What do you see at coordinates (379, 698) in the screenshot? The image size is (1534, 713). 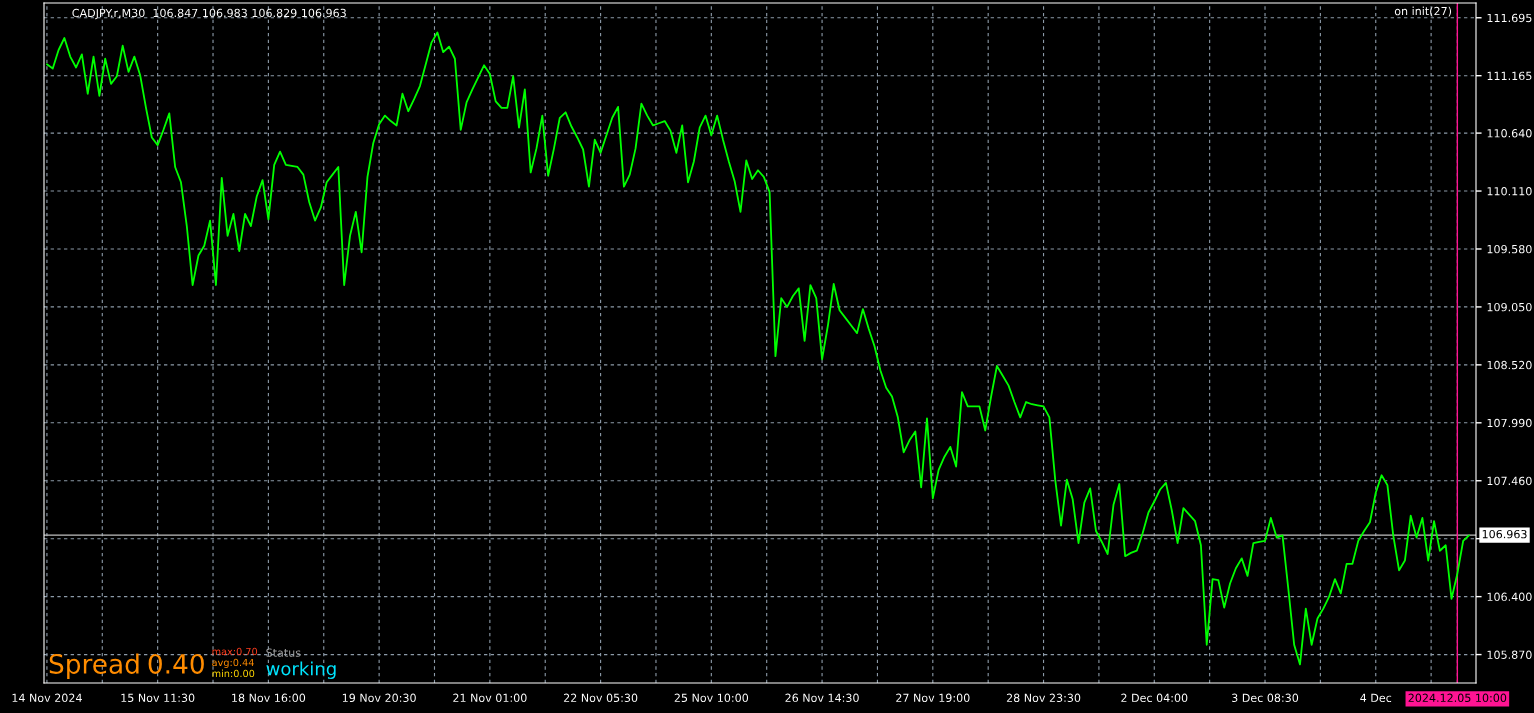 I see `x-tick-label: 19 Nov 20:30` at bounding box center [379, 698].